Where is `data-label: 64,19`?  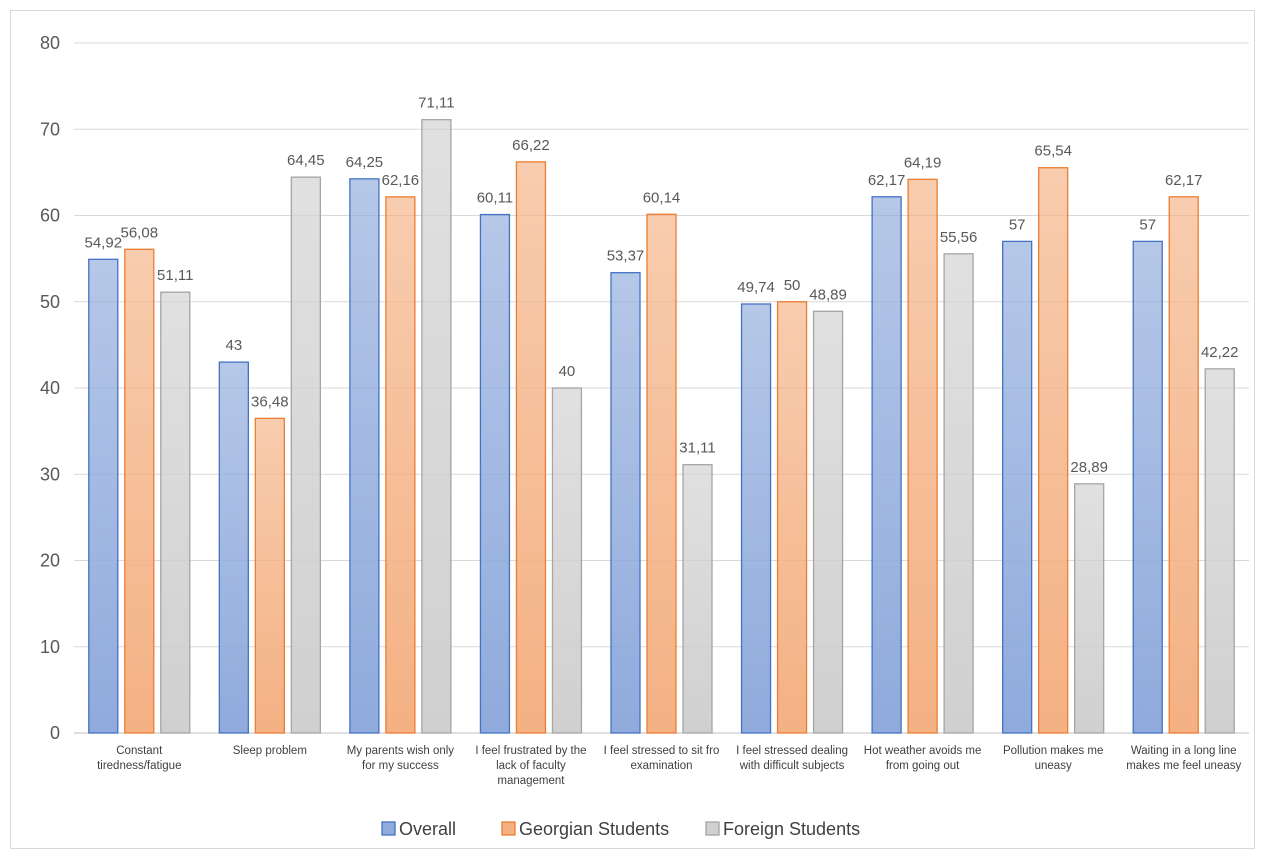
data-label: 64,19 is located at coordinates (923, 162).